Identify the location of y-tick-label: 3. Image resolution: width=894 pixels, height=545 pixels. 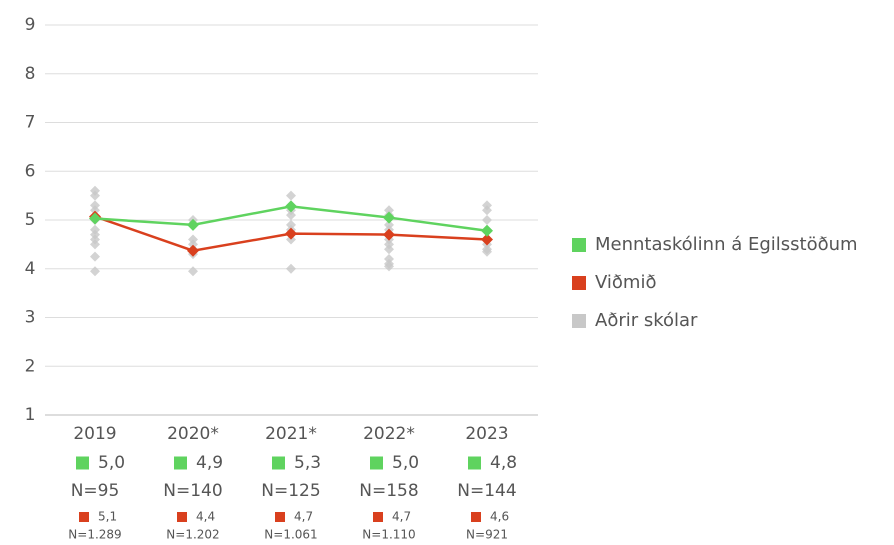
(30, 318).